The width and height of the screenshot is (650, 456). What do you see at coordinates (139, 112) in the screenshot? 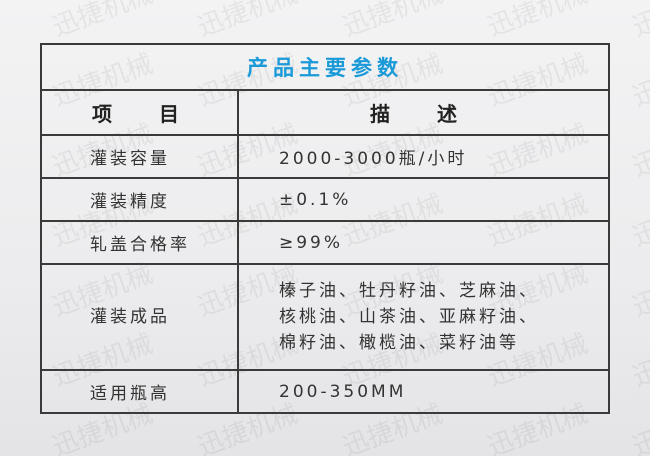
I see `header-item: 项 目` at bounding box center [139, 112].